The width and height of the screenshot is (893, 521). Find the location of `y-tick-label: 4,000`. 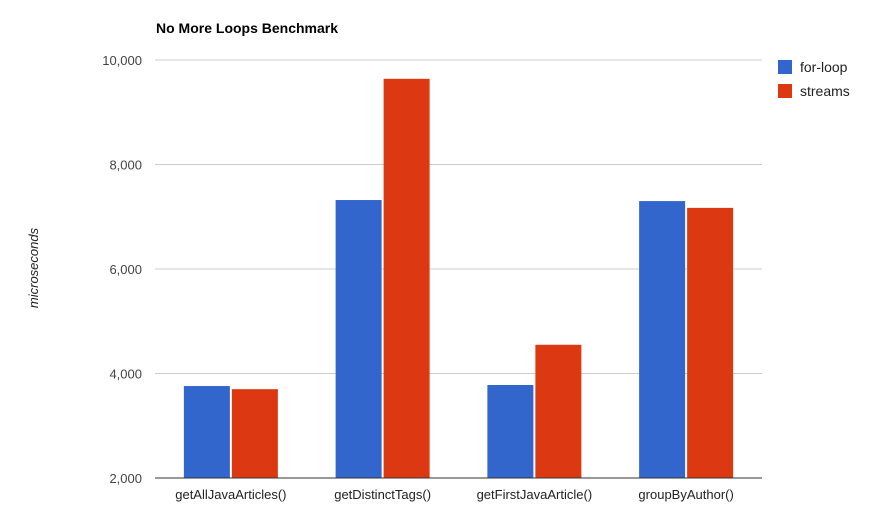

y-tick-label: 4,000 is located at coordinates (125, 374).